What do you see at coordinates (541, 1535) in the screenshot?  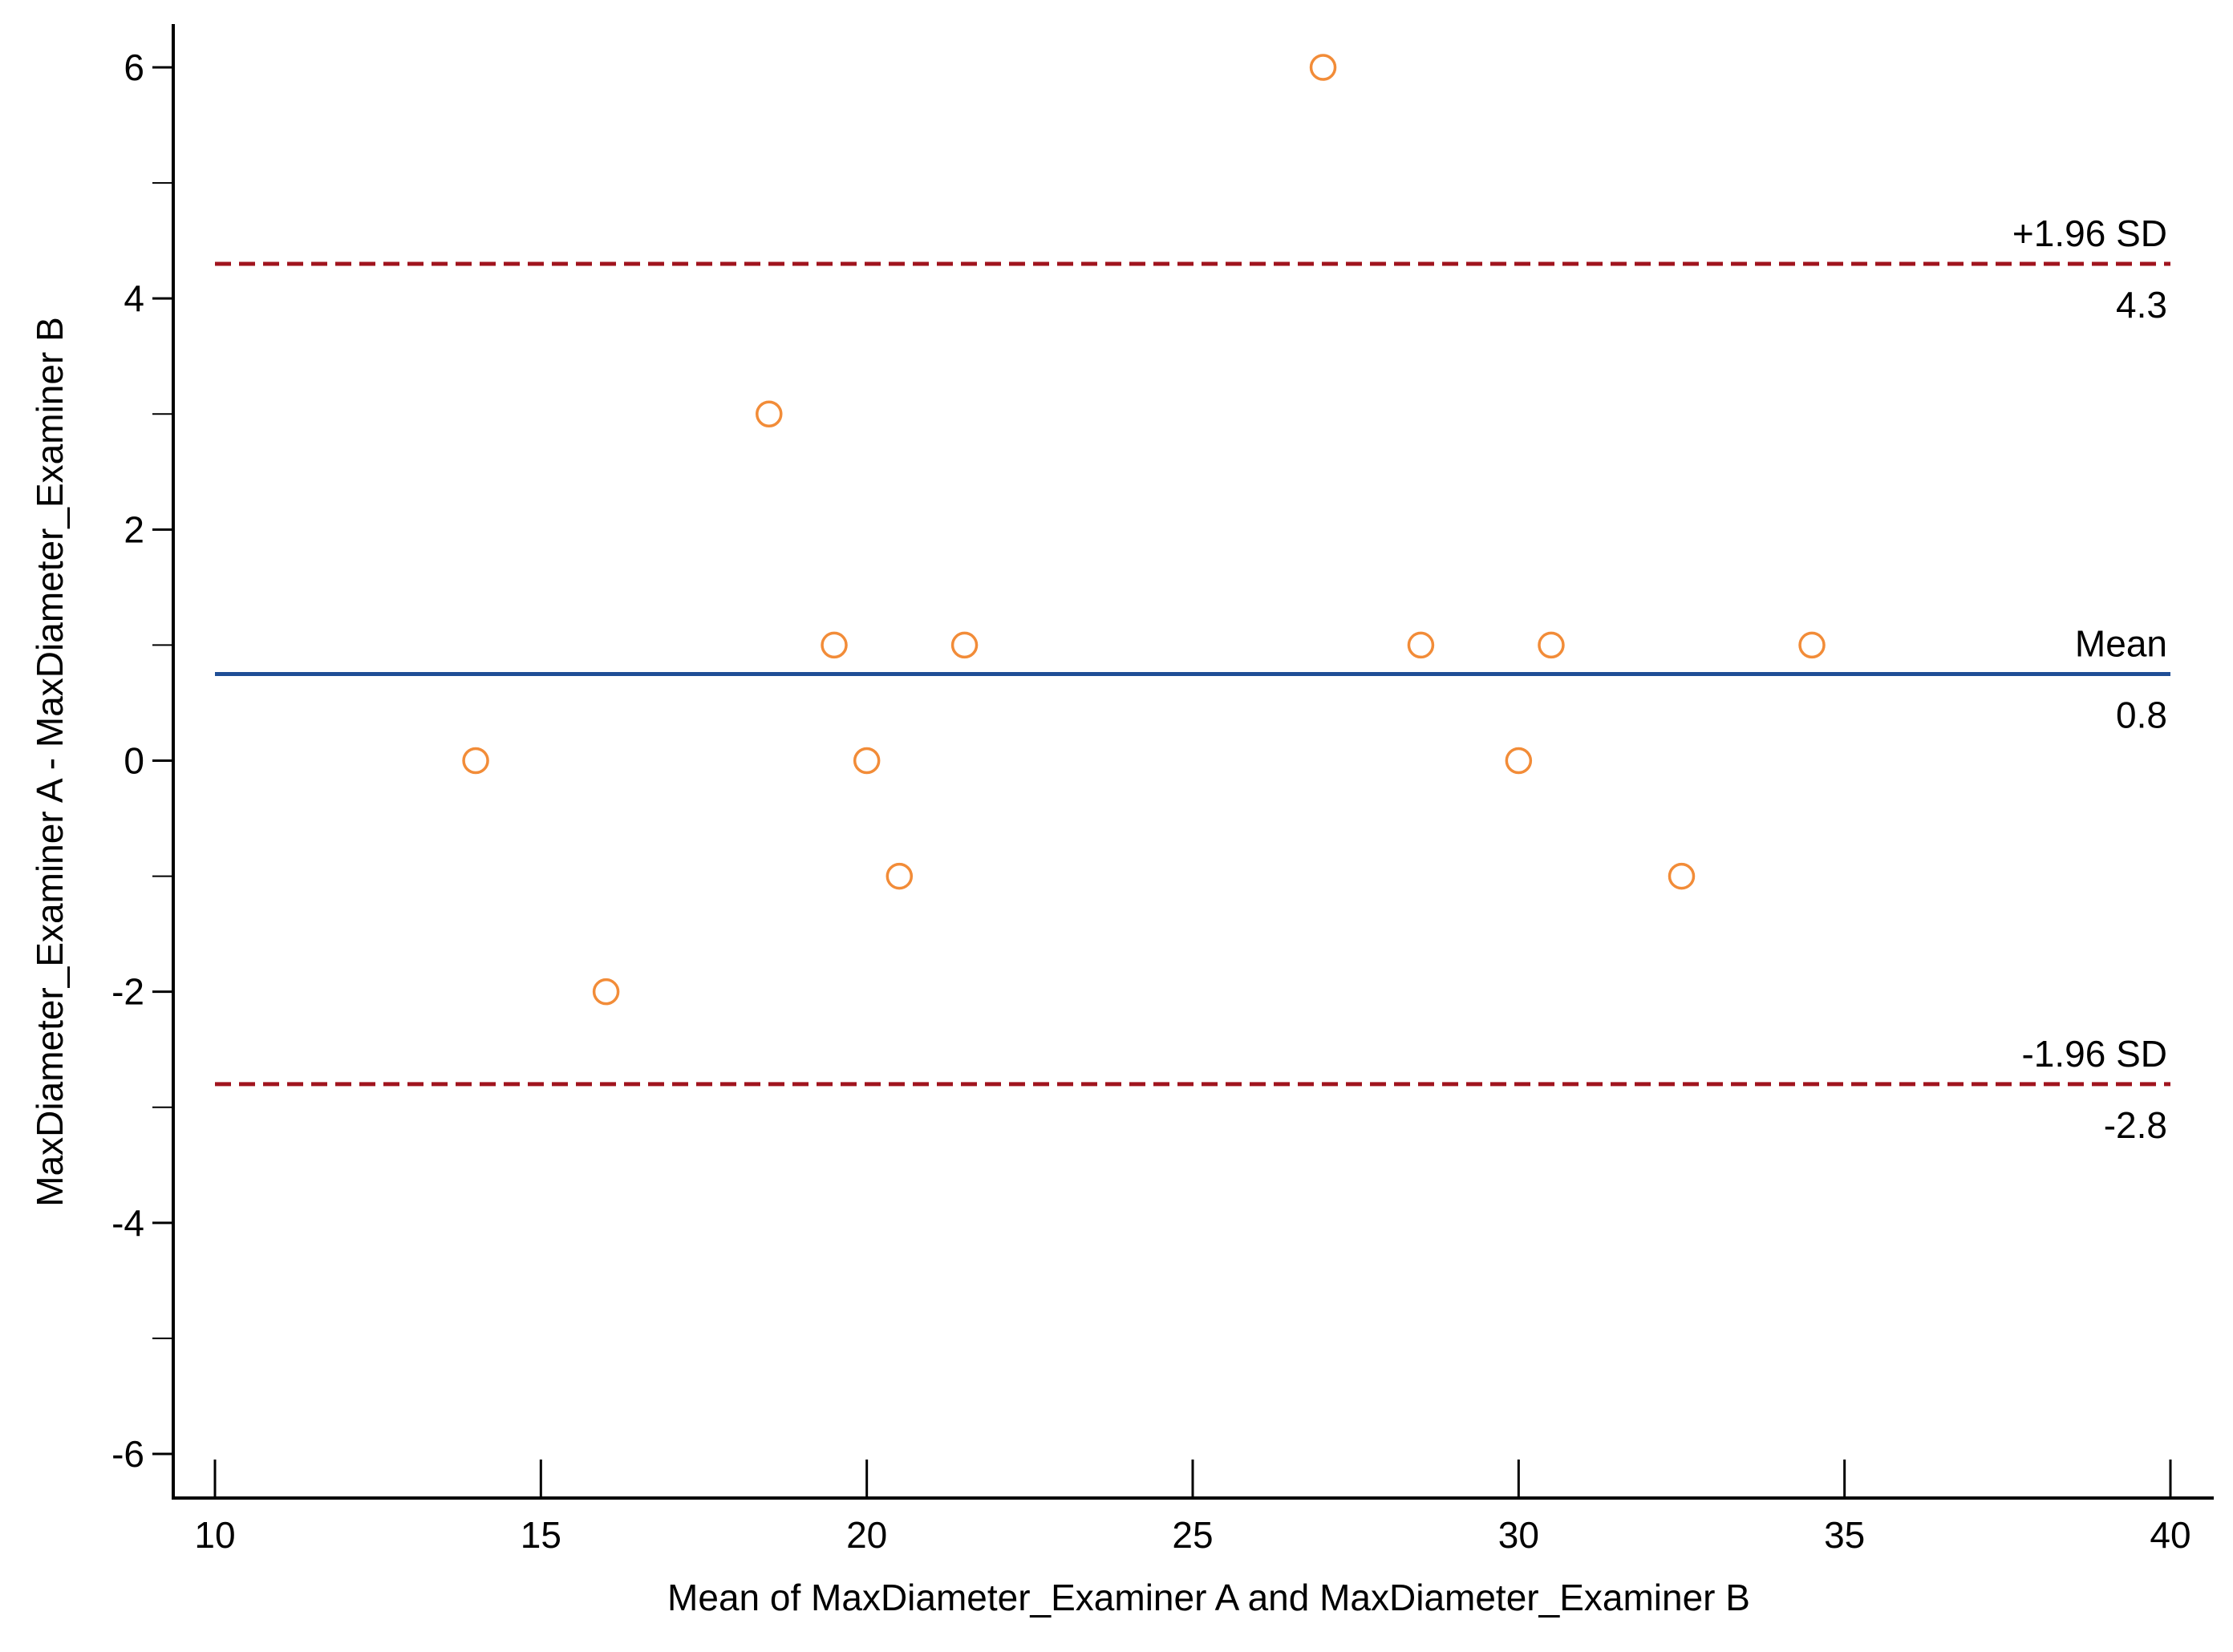 I see `x-tick-label: 15` at bounding box center [541, 1535].